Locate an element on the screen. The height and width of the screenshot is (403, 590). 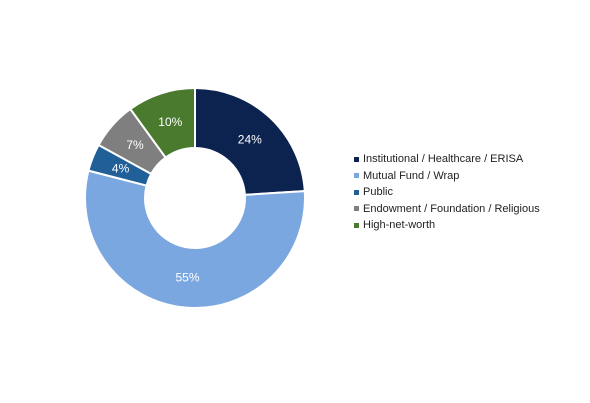
legend-label: Public is located at coordinates (378, 192).